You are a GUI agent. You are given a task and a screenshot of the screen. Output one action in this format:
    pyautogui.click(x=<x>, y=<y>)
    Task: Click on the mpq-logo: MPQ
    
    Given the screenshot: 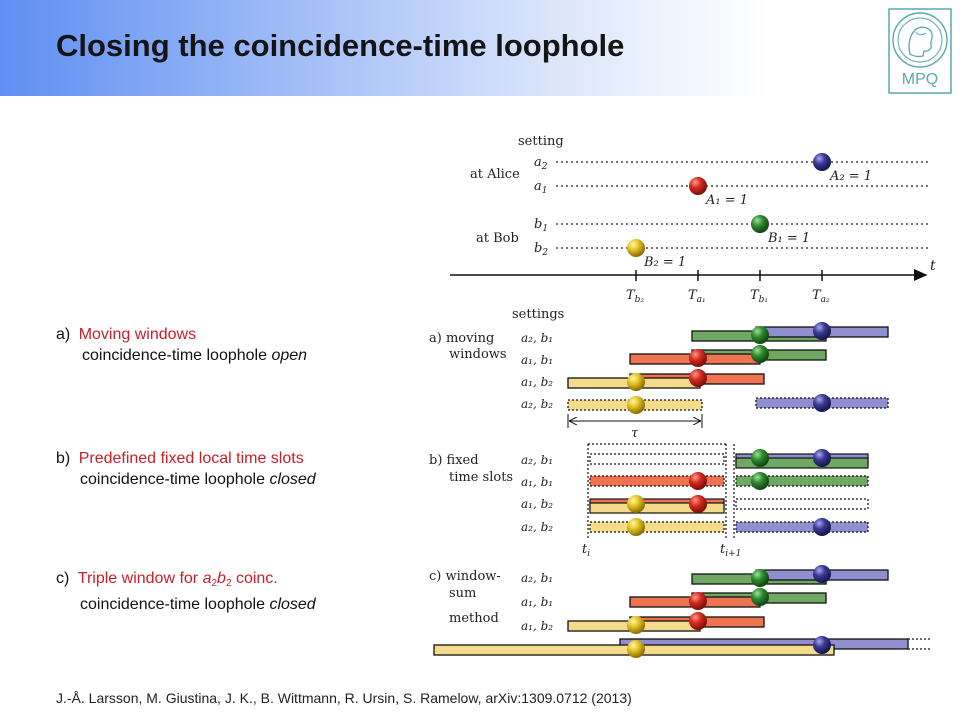 What is the action you would take?
    pyautogui.click(x=920, y=51)
    